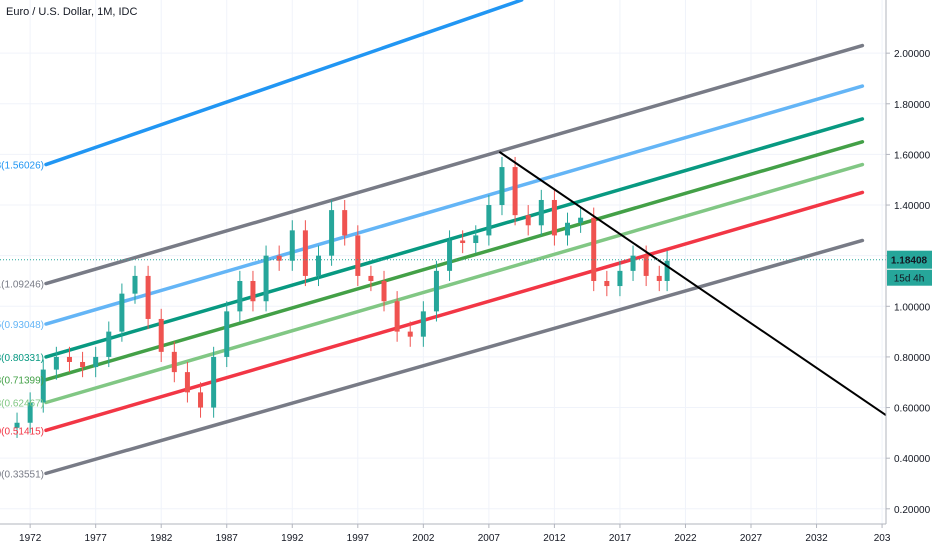 The image size is (932, 550). Describe the element at coordinates (22, 358) in the screenshot. I see `level-label-3: 8(0.80331)` at that location.